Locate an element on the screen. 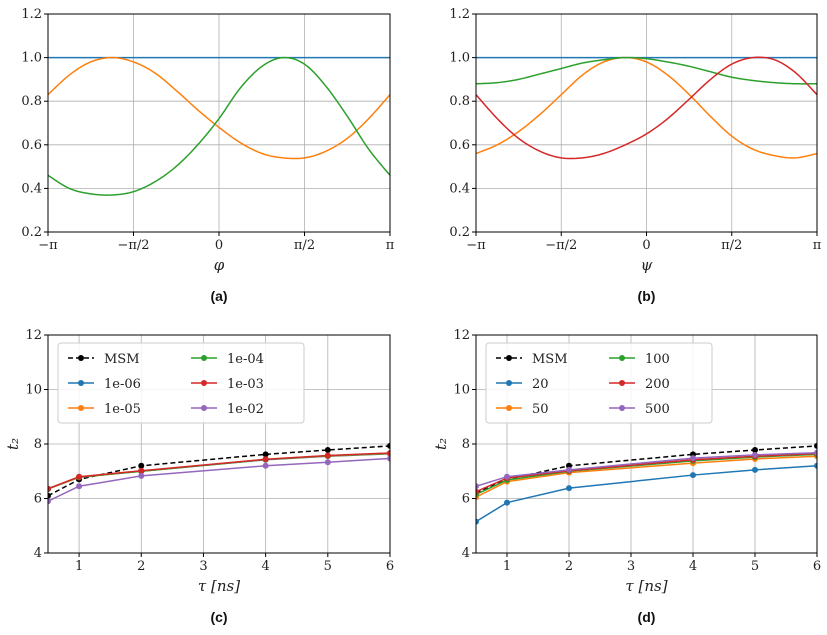 The width and height of the screenshot is (827, 635). legend: MSM 1e-06 1e-05 1e-04 1e-03 1e-02 is located at coordinates (181, 383).